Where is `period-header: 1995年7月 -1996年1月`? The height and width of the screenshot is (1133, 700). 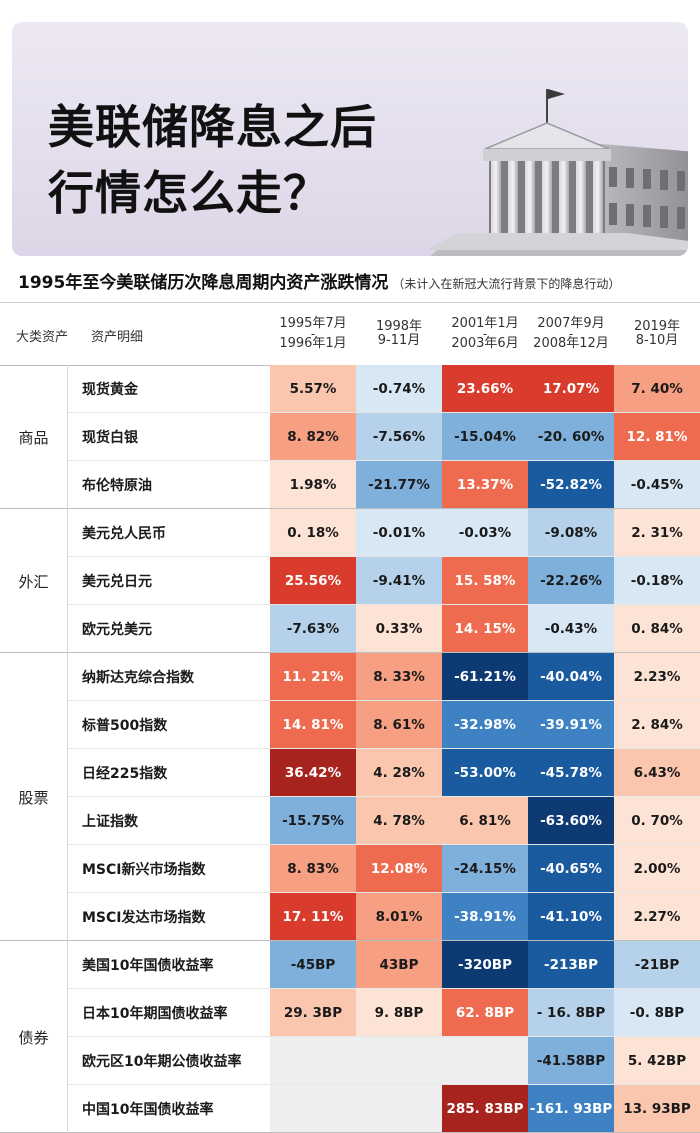
period-header: 1995年7月 -1996年1月 is located at coordinates (313, 334).